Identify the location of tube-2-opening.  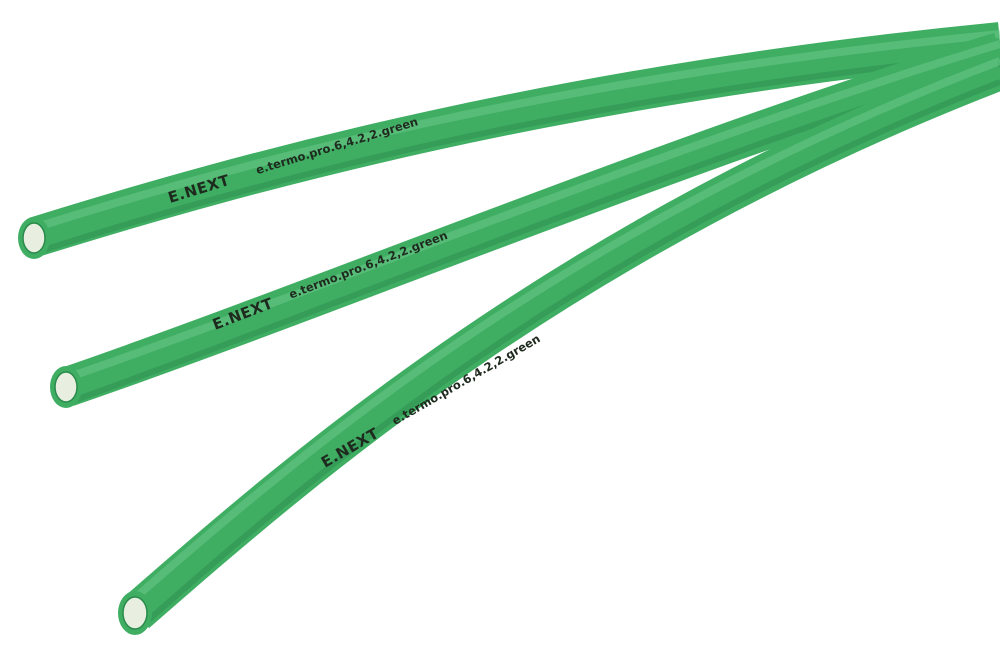
(66, 387).